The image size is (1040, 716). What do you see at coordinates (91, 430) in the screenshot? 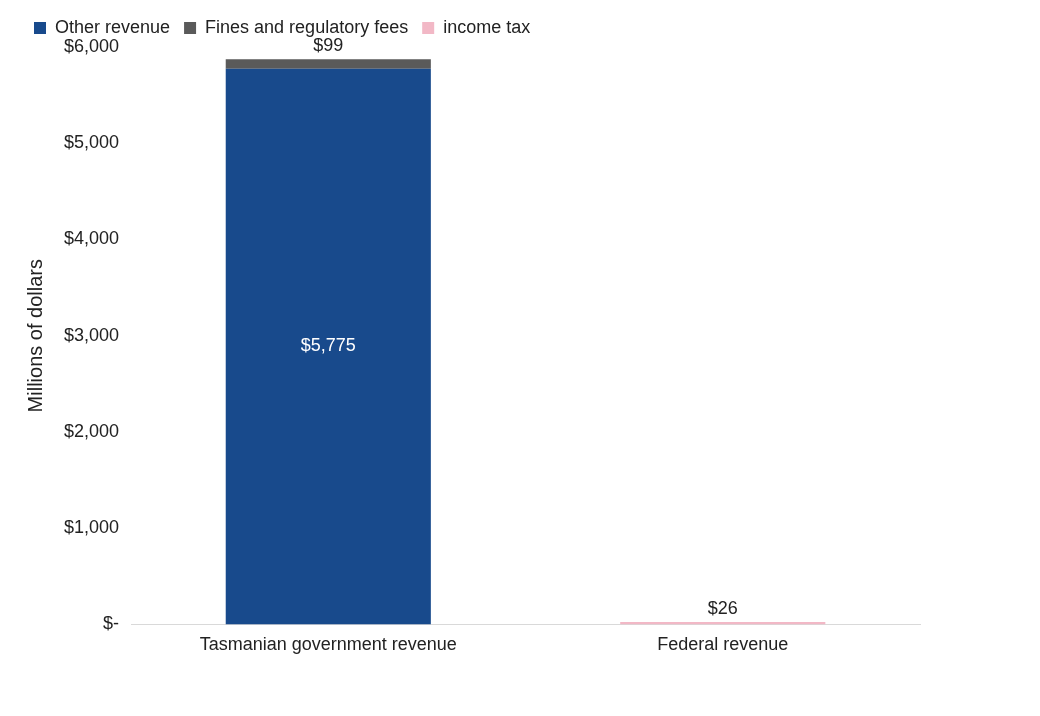
I see `y-tick-label: $2,000` at bounding box center [91, 430].